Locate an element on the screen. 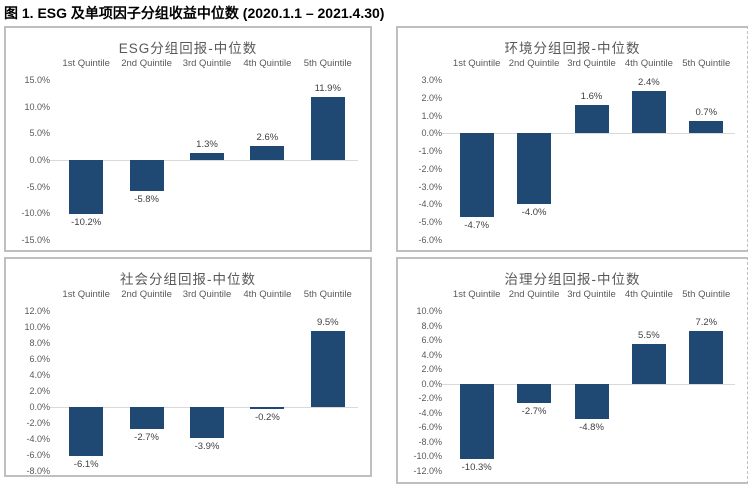 This screenshot has width=751, height=484. bar-environment-q4 is located at coordinates (648, 112).